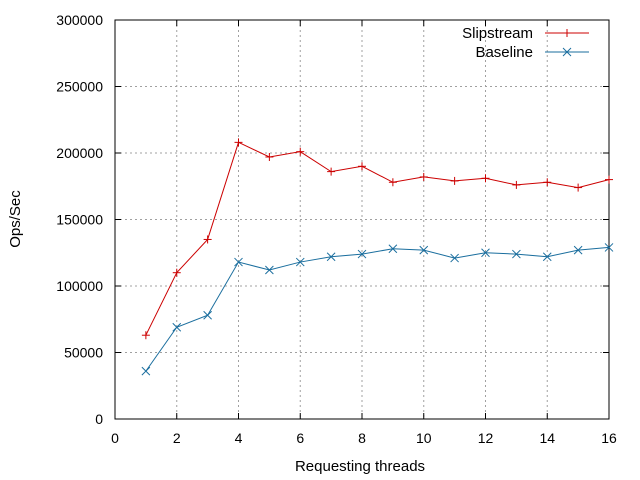 The image size is (640, 480). What do you see at coordinates (360, 466) in the screenshot?
I see `x-axis-label: Requesting threads` at bounding box center [360, 466].